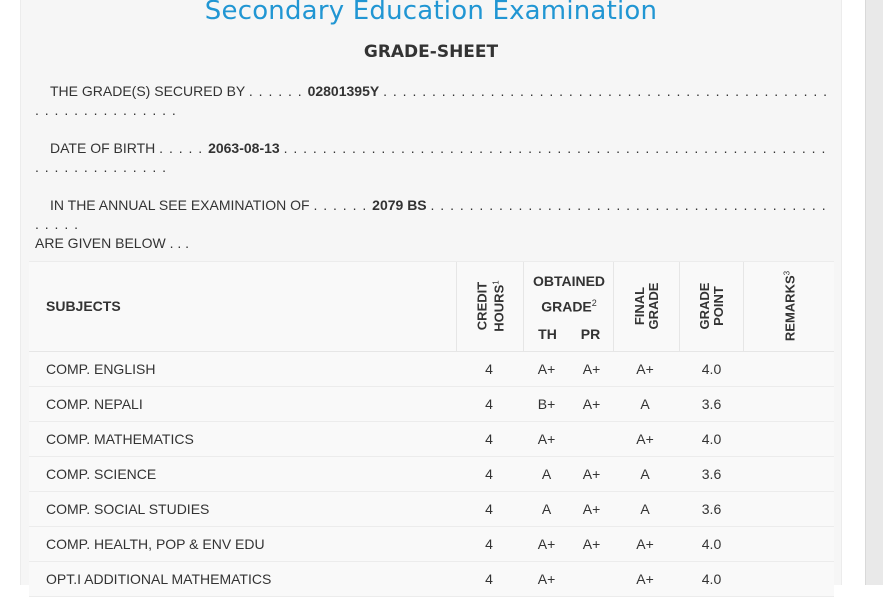 The width and height of the screenshot is (883, 597). I want to click on obtained-grade-header-cell: OBTAINED GRADE2 TH PR, so click(568, 306).